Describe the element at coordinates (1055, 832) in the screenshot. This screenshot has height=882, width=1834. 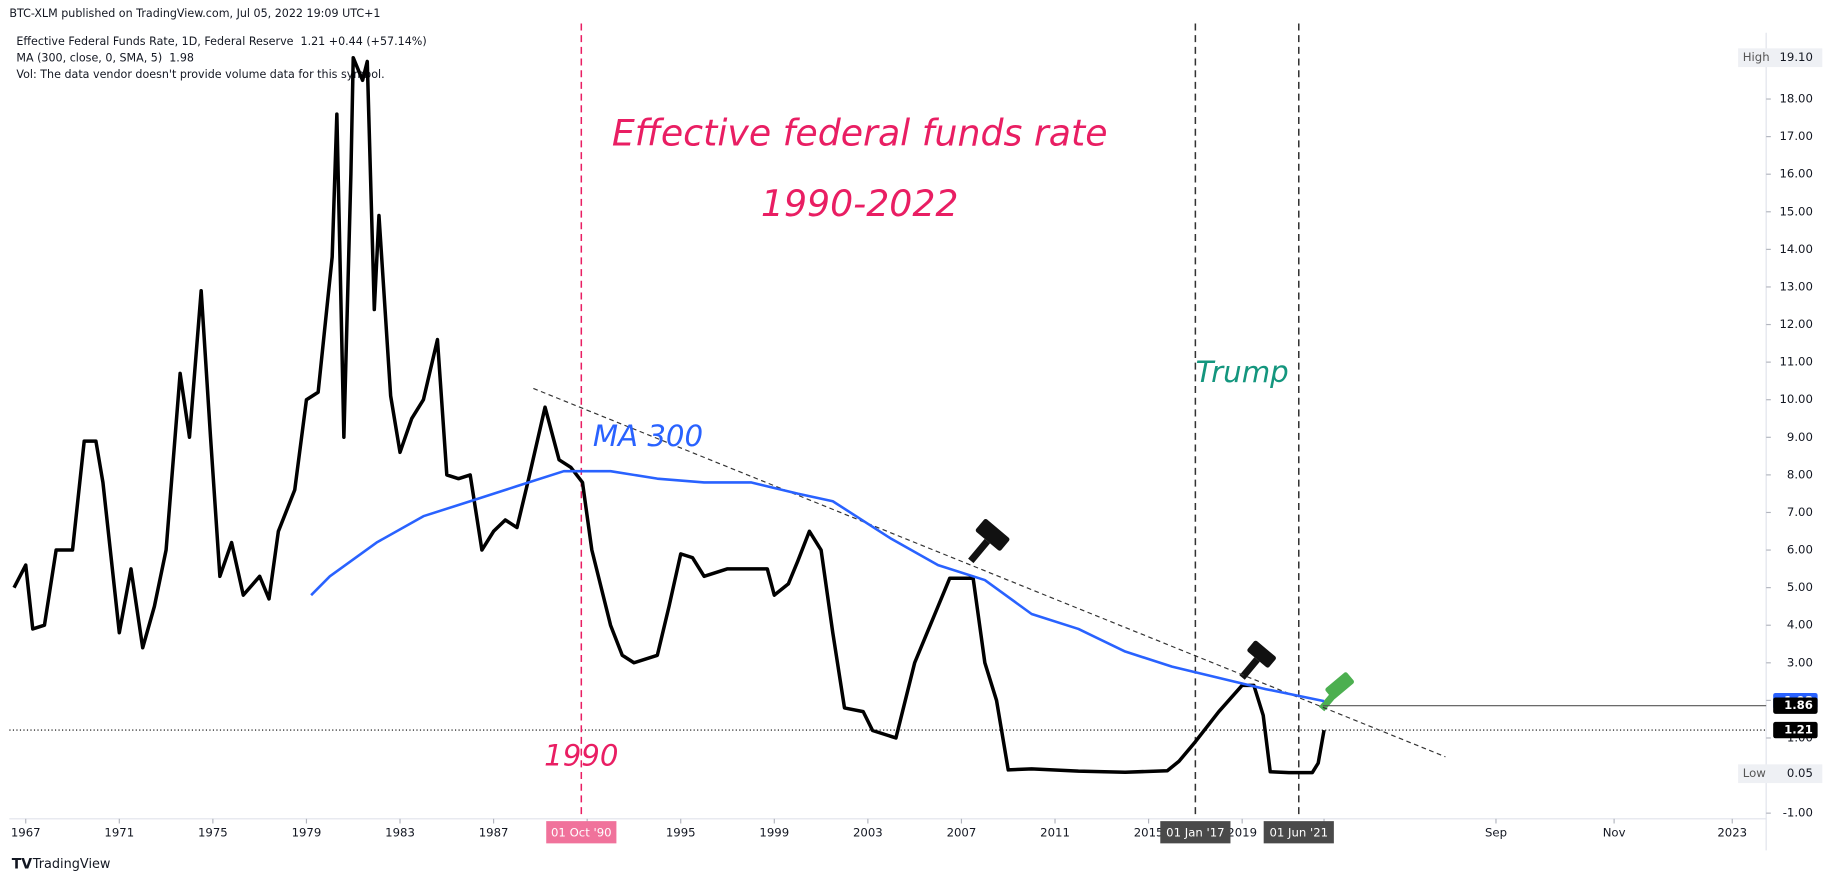
I see `x-tick-label: 2011` at that location.